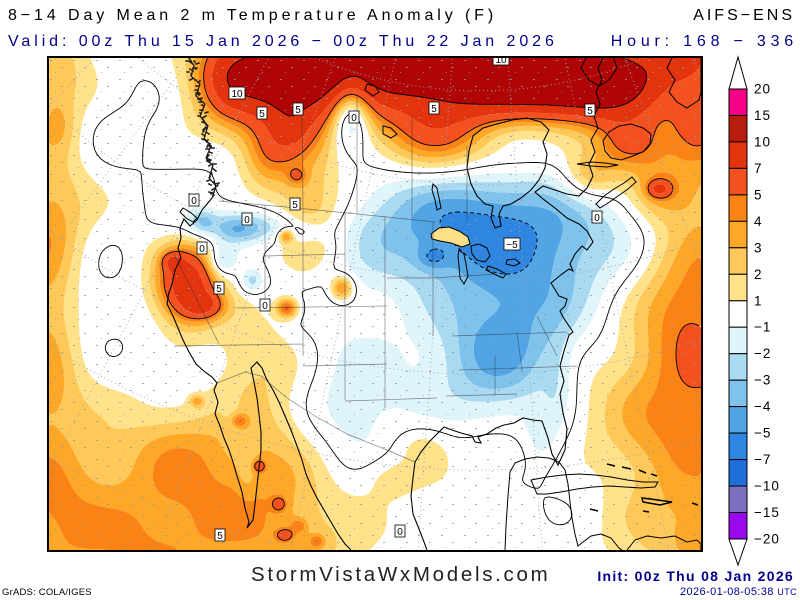 The height and width of the screenshot is (600, 800). I want to click on svg-text: −1, so click(762, 327).